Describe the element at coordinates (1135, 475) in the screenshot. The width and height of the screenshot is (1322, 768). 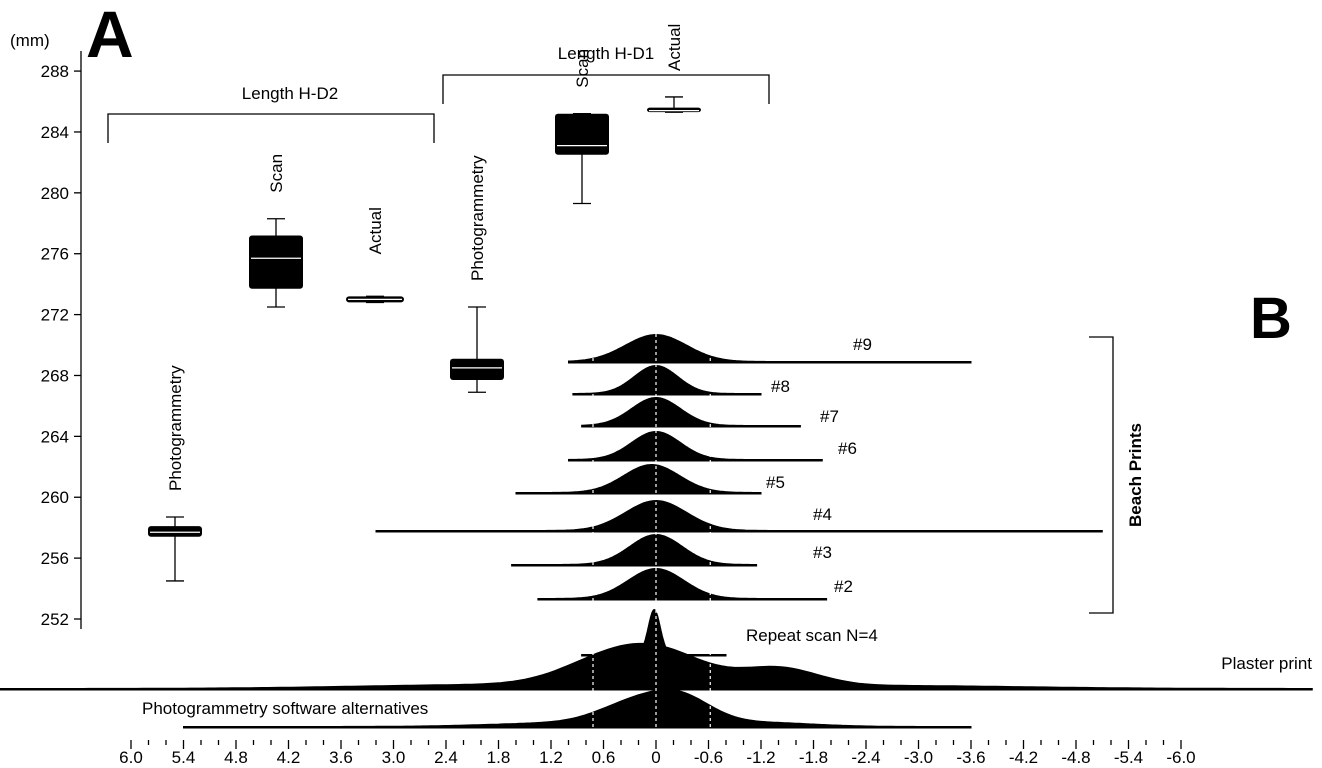
I see `beach-prints-label: Beach Prints` at that location.